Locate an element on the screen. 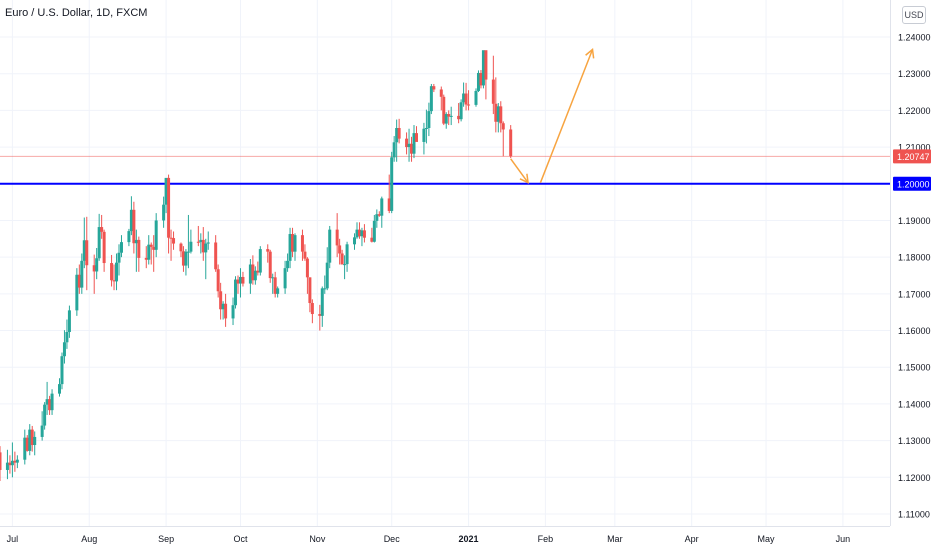 The width and height of the screenshot is (932, 555). x-tick-label: Aug is located at coordinates (89, 539).